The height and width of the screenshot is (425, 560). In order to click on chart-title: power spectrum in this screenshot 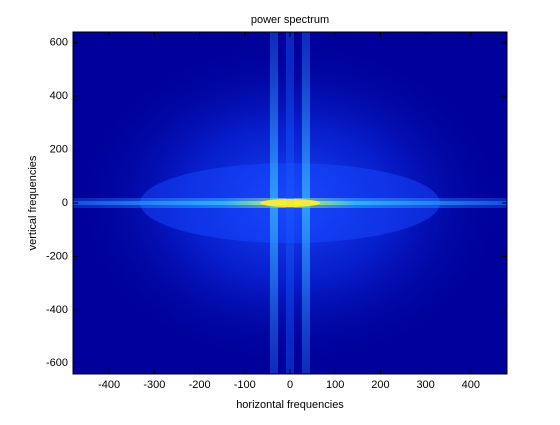, I will do `click(290, 20)`.